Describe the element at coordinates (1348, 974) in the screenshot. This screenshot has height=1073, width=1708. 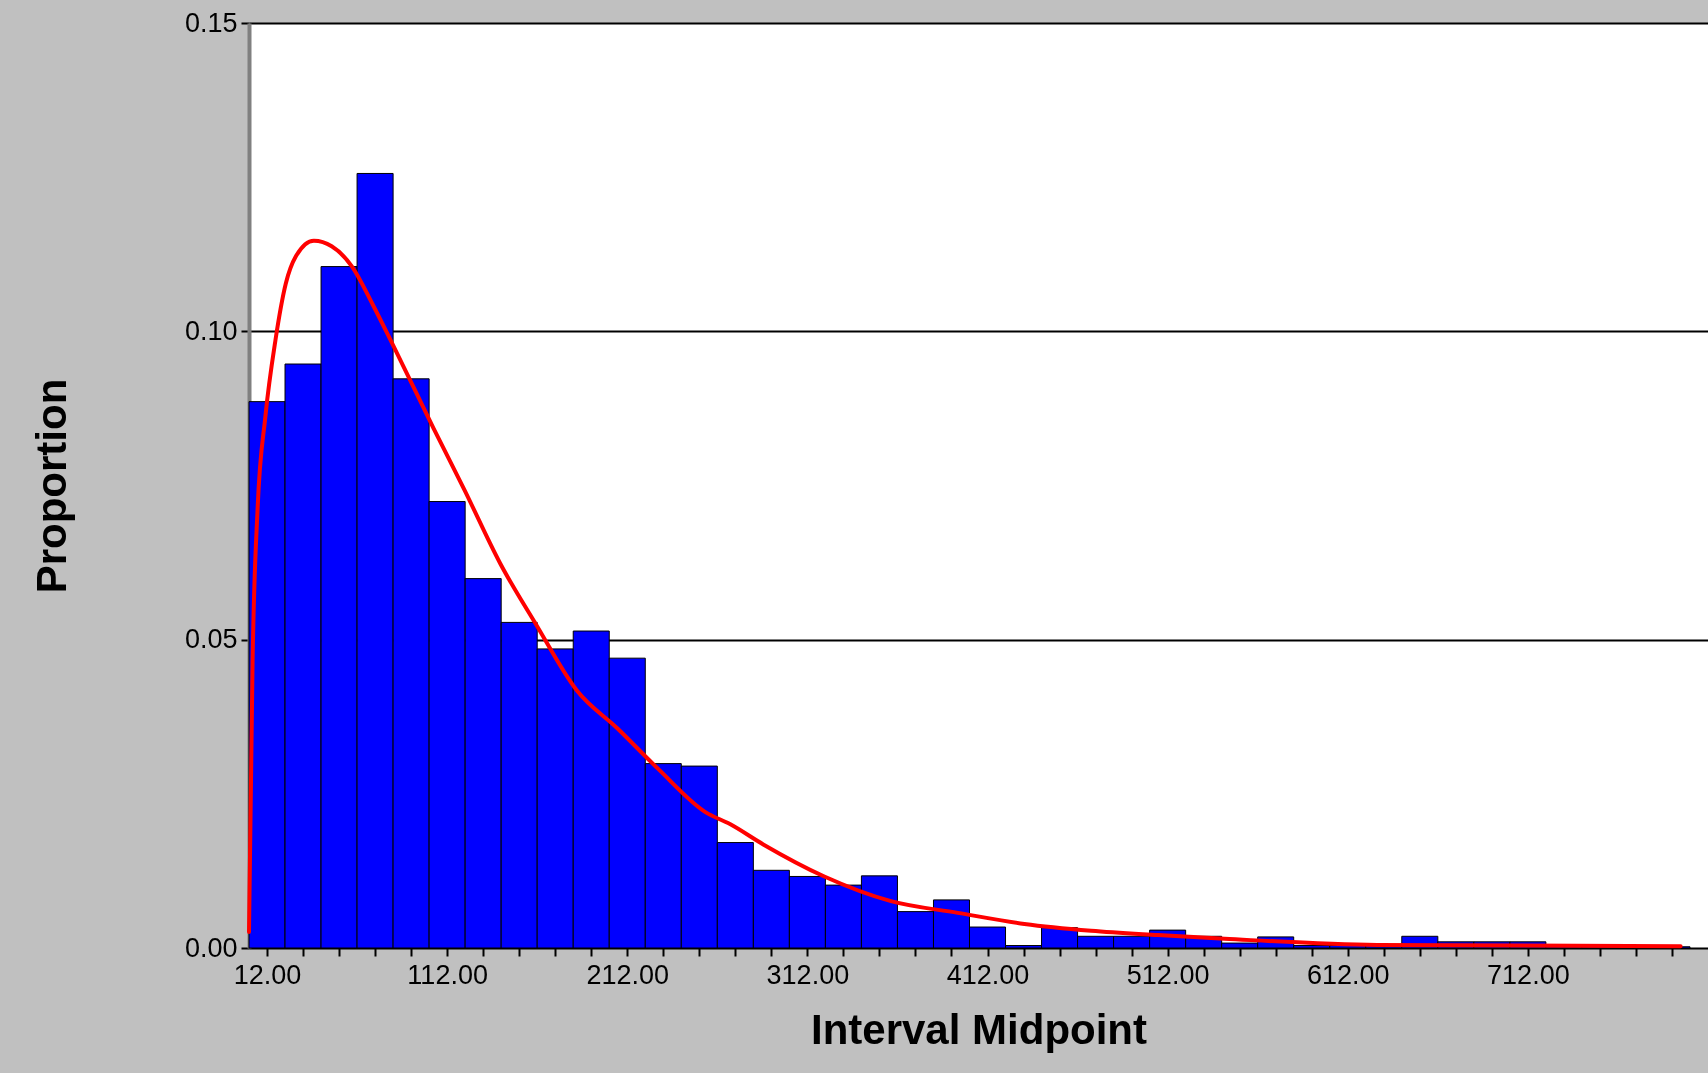
I see `x-tick-label: 612.00` at that location.